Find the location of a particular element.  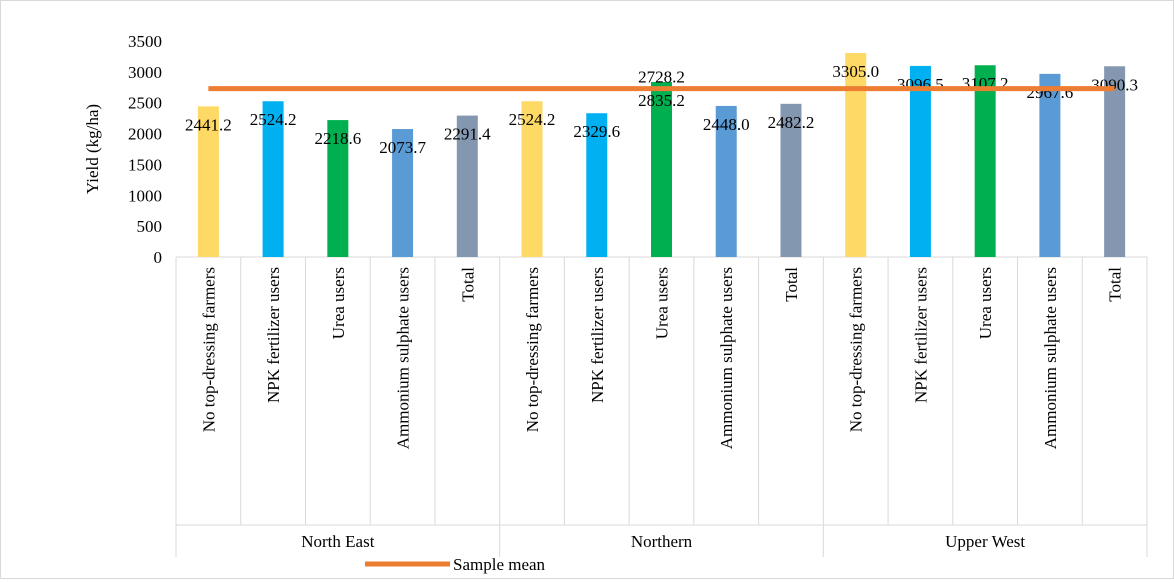

data-label: 3305.0 is located at coordinates (855, 71).